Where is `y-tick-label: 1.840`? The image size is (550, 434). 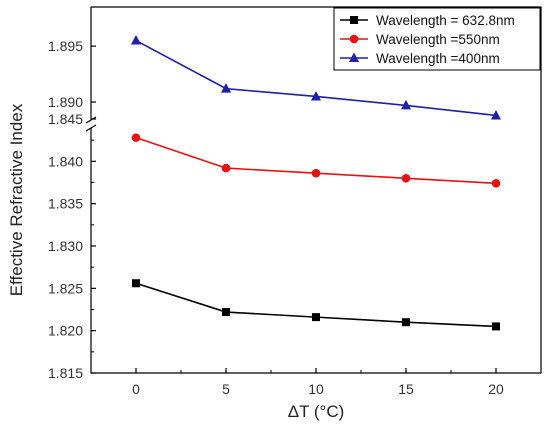 y-tick-label: 1.840 is located at coordinates (65, 161).